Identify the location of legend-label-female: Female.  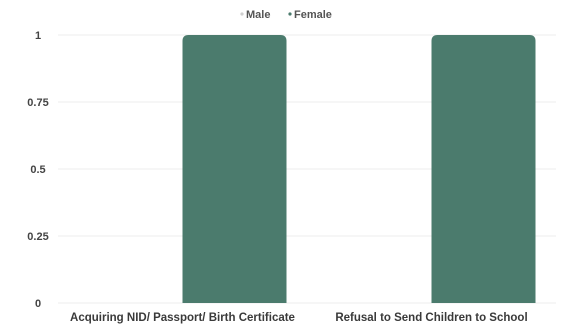
(313, 15).